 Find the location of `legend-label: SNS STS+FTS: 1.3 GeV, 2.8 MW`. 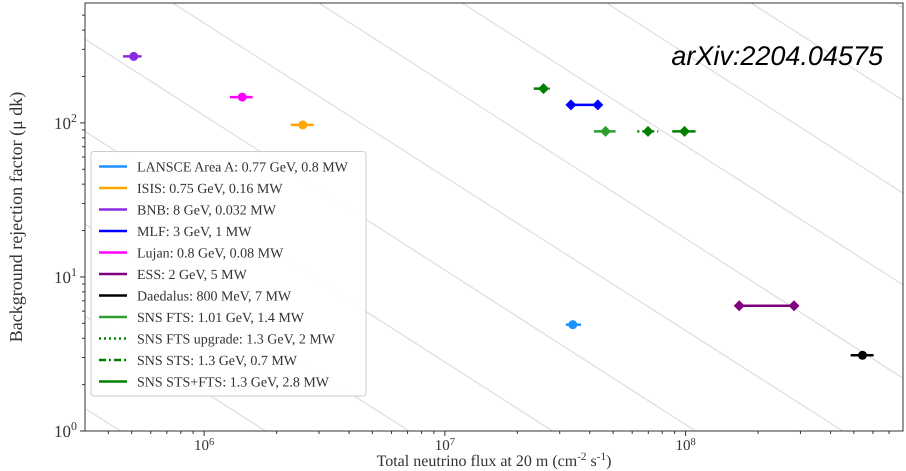

legend-label: SNS STS+FTS: 1.3 GeV, 2.8 MW is located at coordinates (233, 383).